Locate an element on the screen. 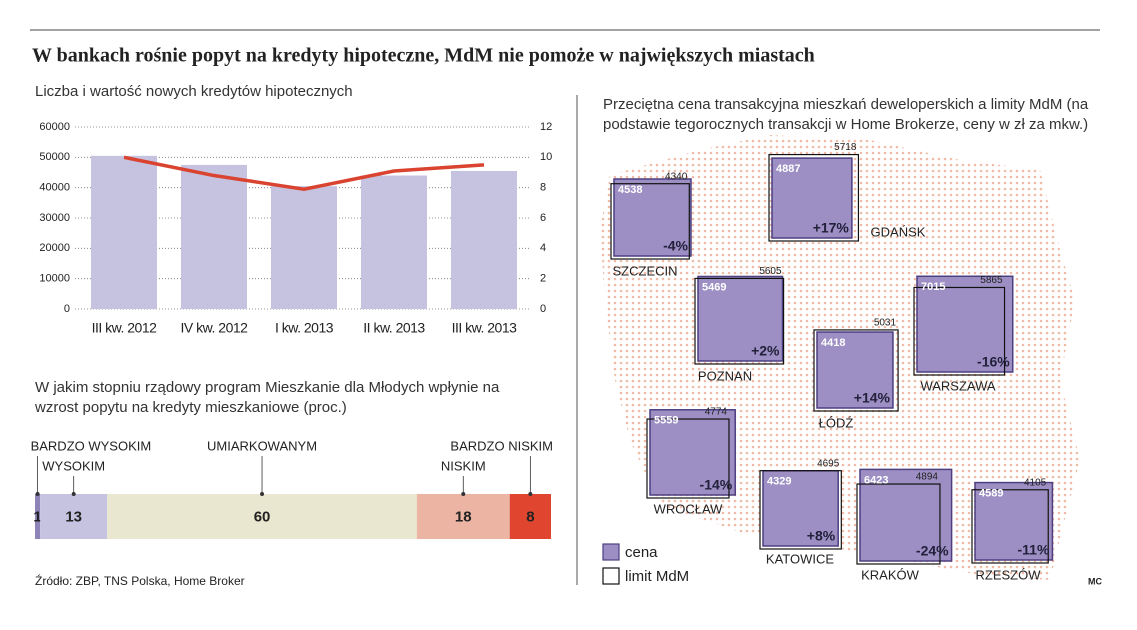 This screenshot has width=1137, height=630. value-label: 8 is located at coordinates (530, 516).